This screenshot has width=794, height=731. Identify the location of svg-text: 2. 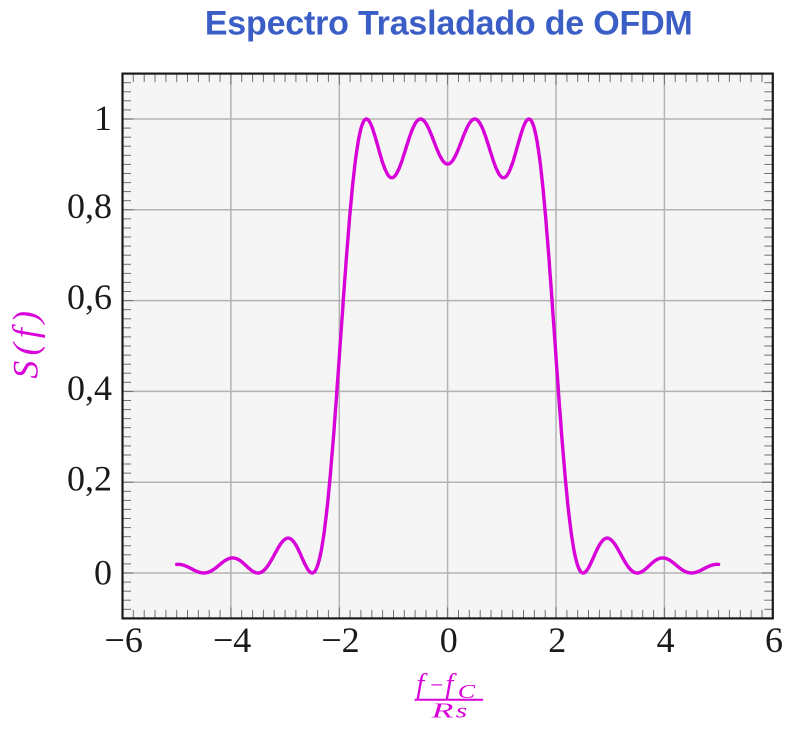
(557, 640).